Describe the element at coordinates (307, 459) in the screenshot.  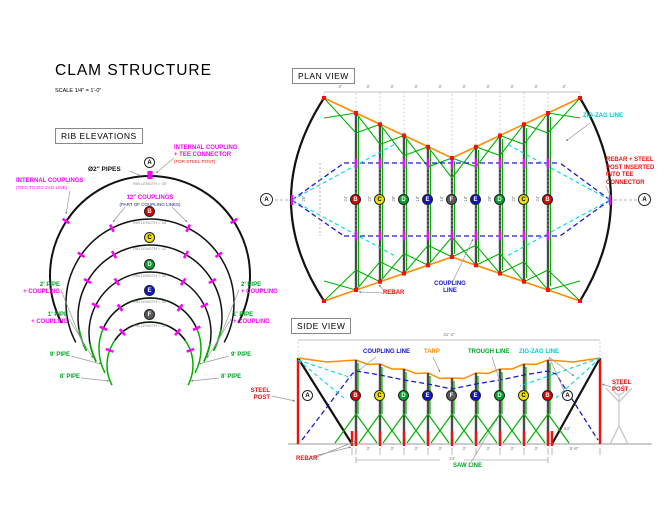
I see `side-rebar-label: REBAR` at that location.